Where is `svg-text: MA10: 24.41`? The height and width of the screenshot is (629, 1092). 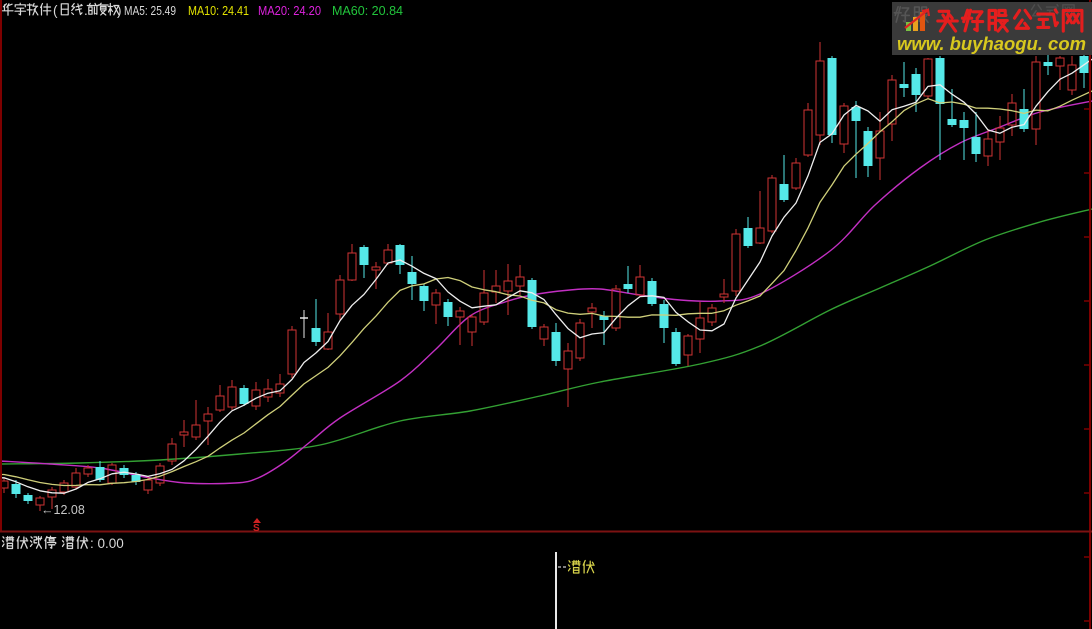
svg-text: MA10: 24.41 is located at coordinates (218, 10).